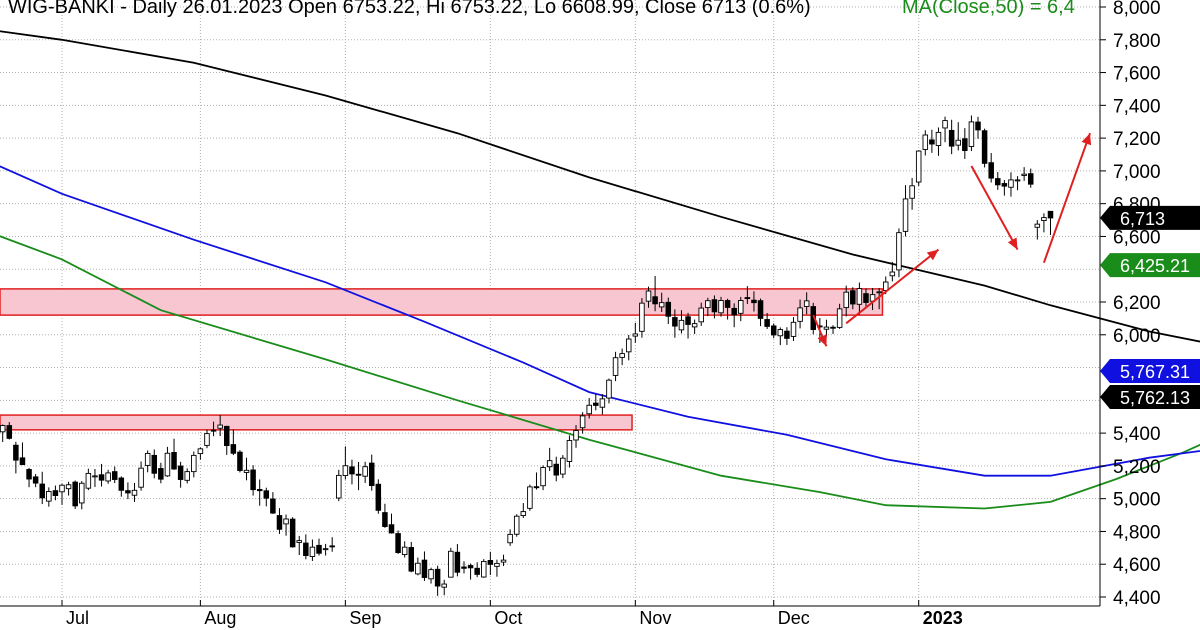  What do you see at coordinates (1137, 237) in the screenshot?
I see `y-tick-label: 6,600` at bounding box center [1137, 237].